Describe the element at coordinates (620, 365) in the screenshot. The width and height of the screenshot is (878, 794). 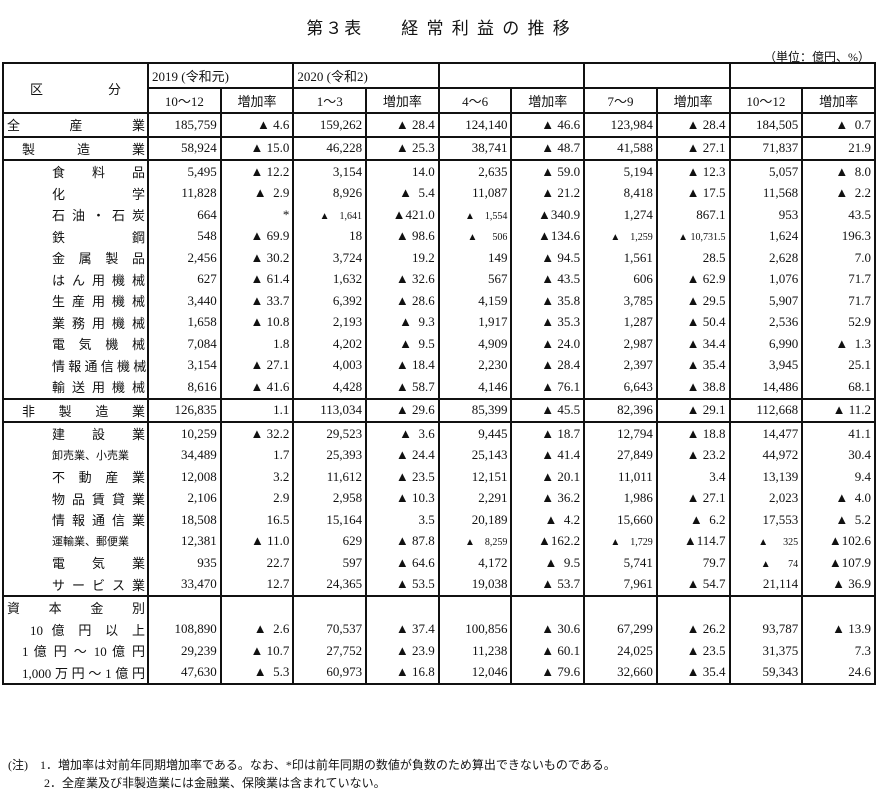
I see `profit-value: 2,397` at that location.